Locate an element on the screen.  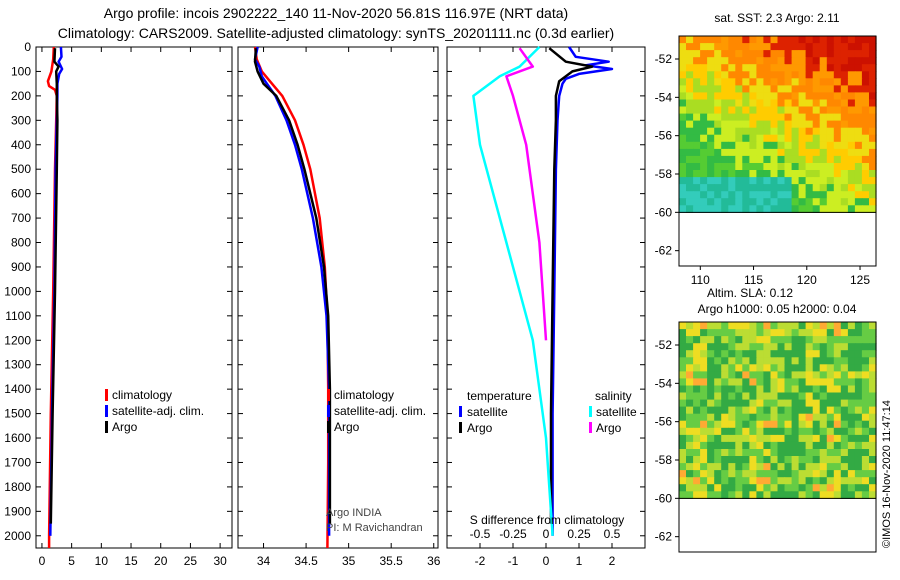
legend-swatch-climatology is located at coordinates (106, 395).